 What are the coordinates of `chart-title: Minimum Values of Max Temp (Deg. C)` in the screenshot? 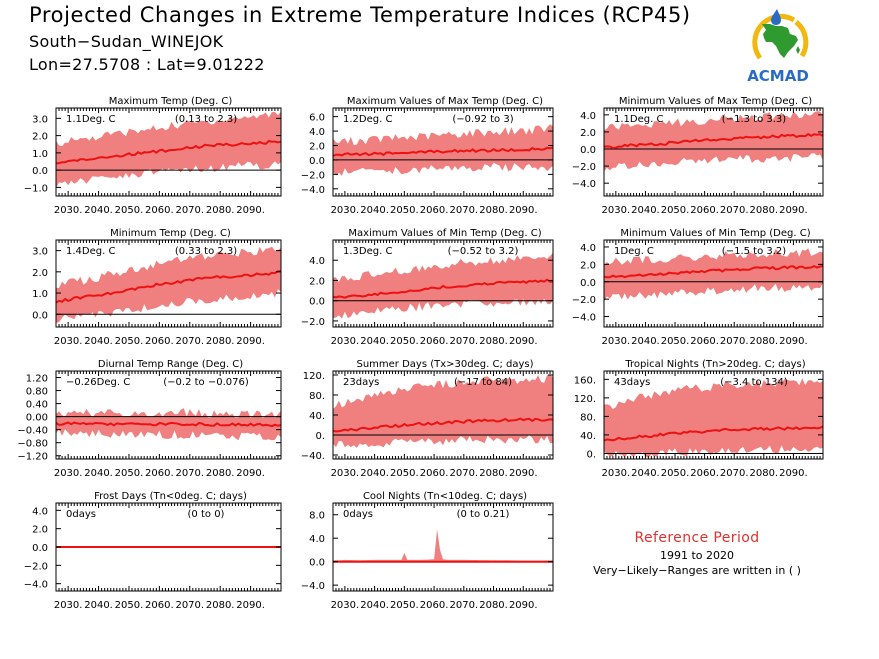 It's located at (715, 101).